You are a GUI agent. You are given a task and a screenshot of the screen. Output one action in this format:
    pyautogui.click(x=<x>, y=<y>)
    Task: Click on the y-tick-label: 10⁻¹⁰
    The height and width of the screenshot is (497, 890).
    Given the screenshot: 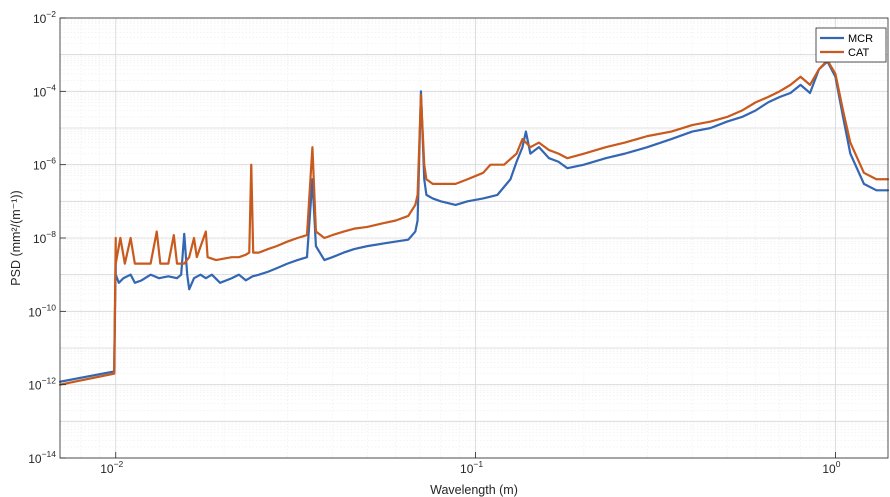 What is the action you would take?
    pyautogui.click(x=42, y=310)
    